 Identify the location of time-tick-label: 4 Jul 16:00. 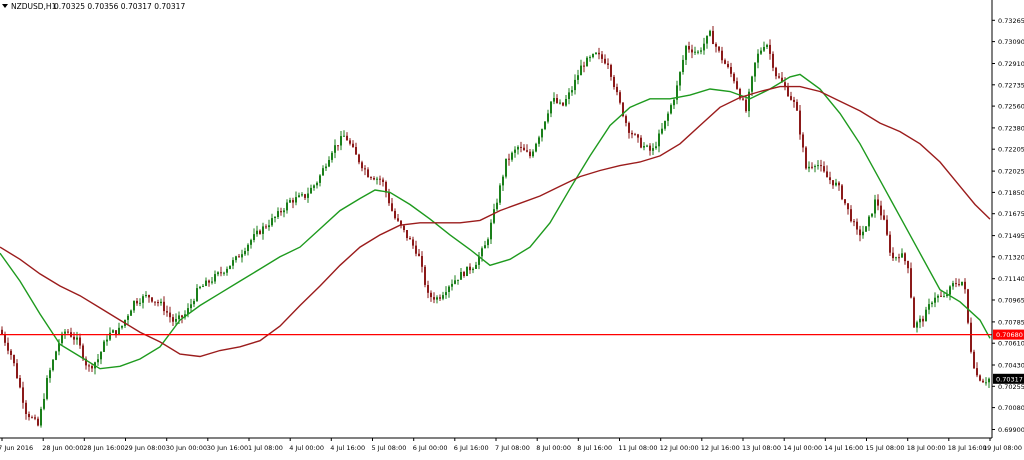
(347, 448).